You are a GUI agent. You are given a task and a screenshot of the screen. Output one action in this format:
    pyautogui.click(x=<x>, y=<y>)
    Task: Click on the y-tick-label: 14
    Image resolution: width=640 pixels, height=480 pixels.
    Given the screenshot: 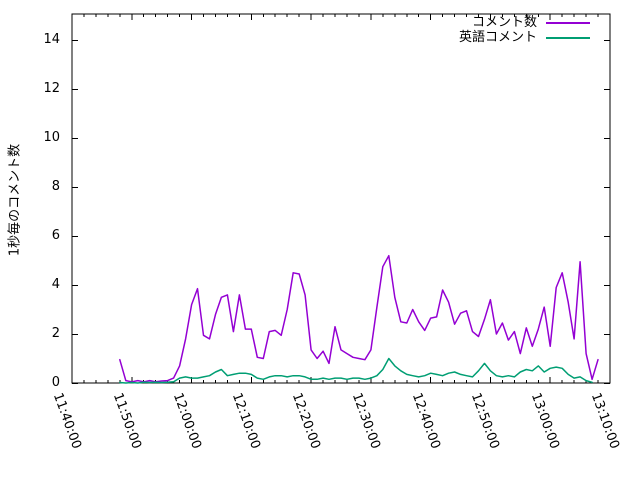 What is the action you would take?
    pyautogui.click(x=51, y=40)
    